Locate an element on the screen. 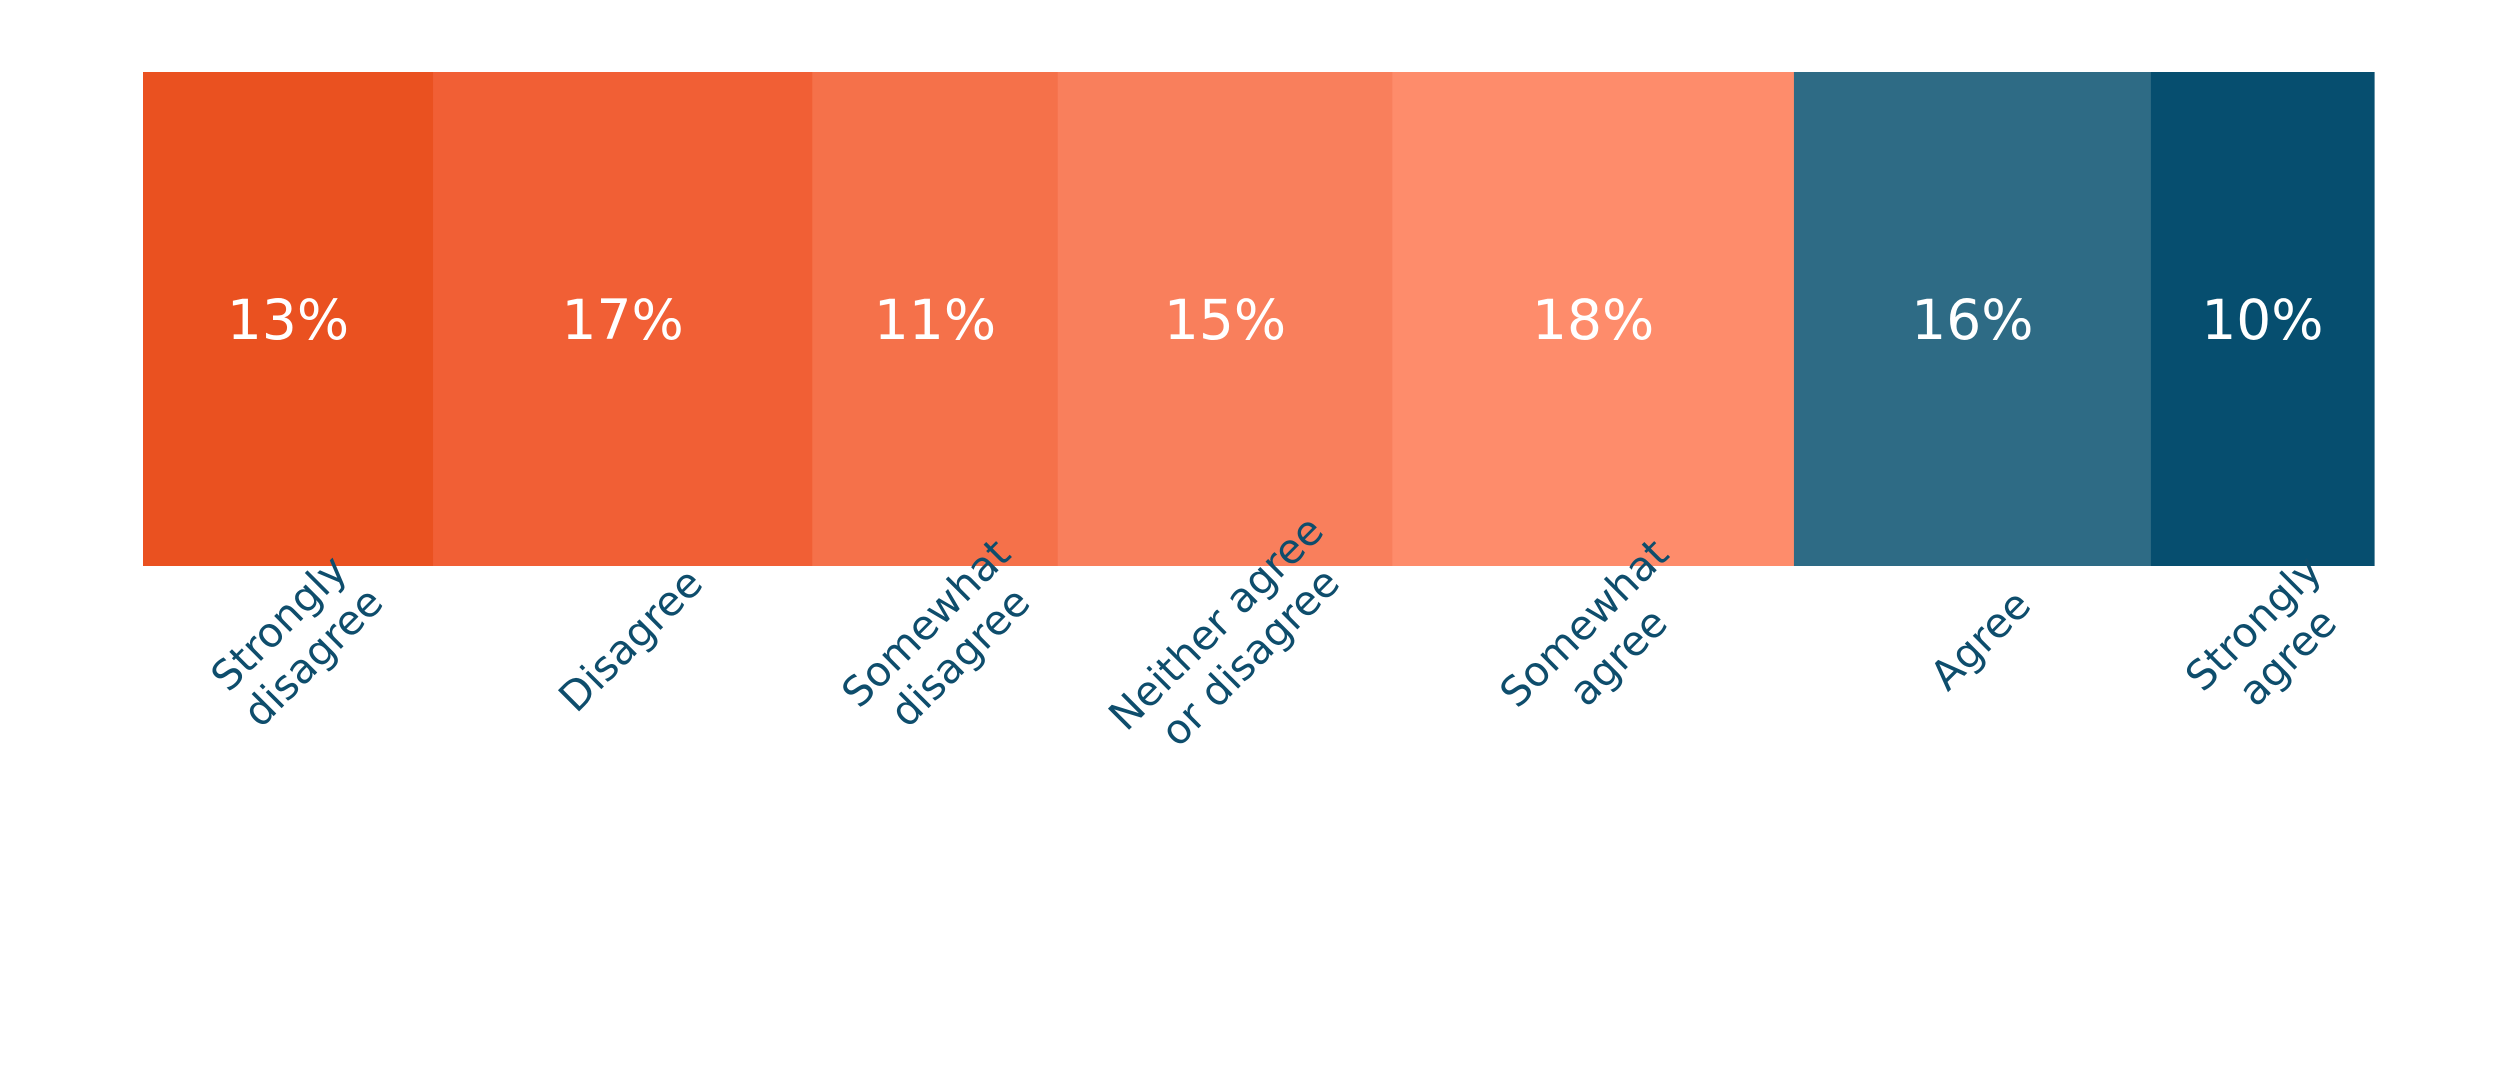  tick-label: Agree is located at coordinates (1980, 639).